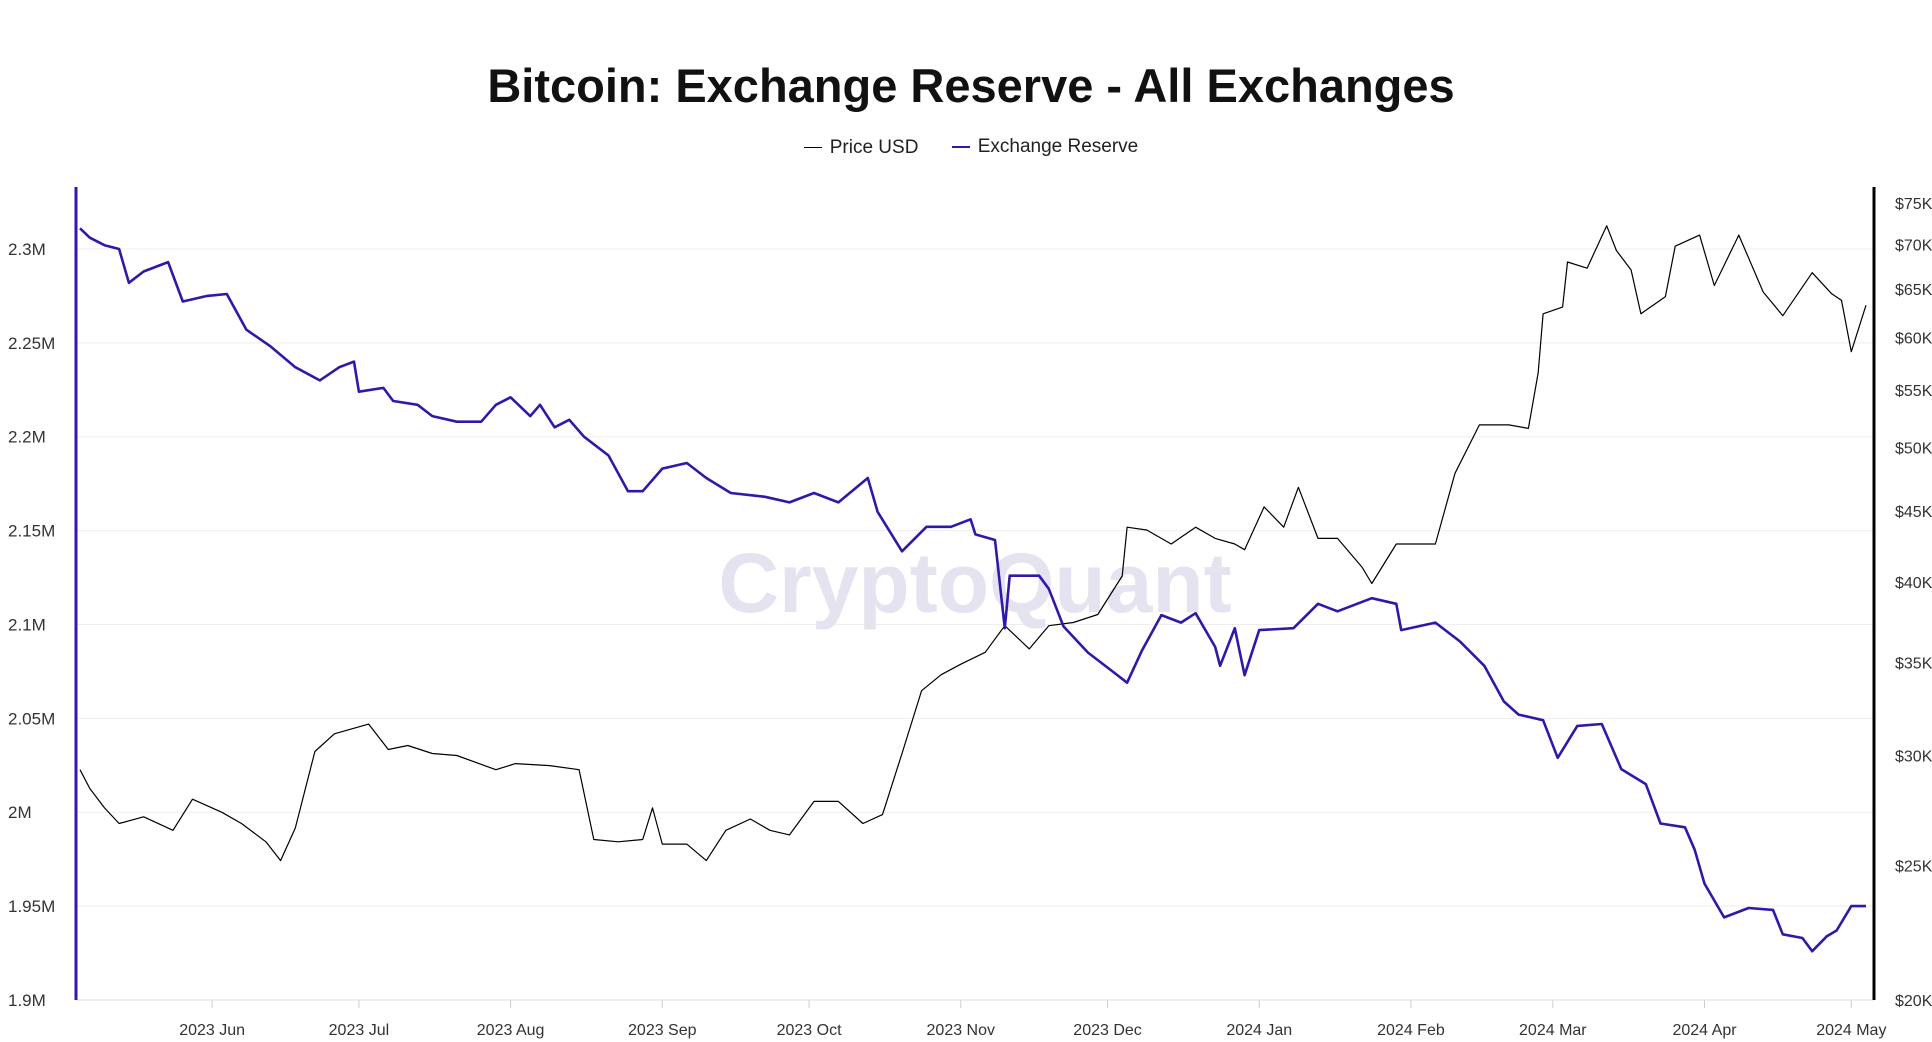 This screenshot has width=1932, height=1042. What do you see at coordinates (1913, 866) in the screenshot?
I see `right-tick-label: $25K` at bounding box center [1913, 866].